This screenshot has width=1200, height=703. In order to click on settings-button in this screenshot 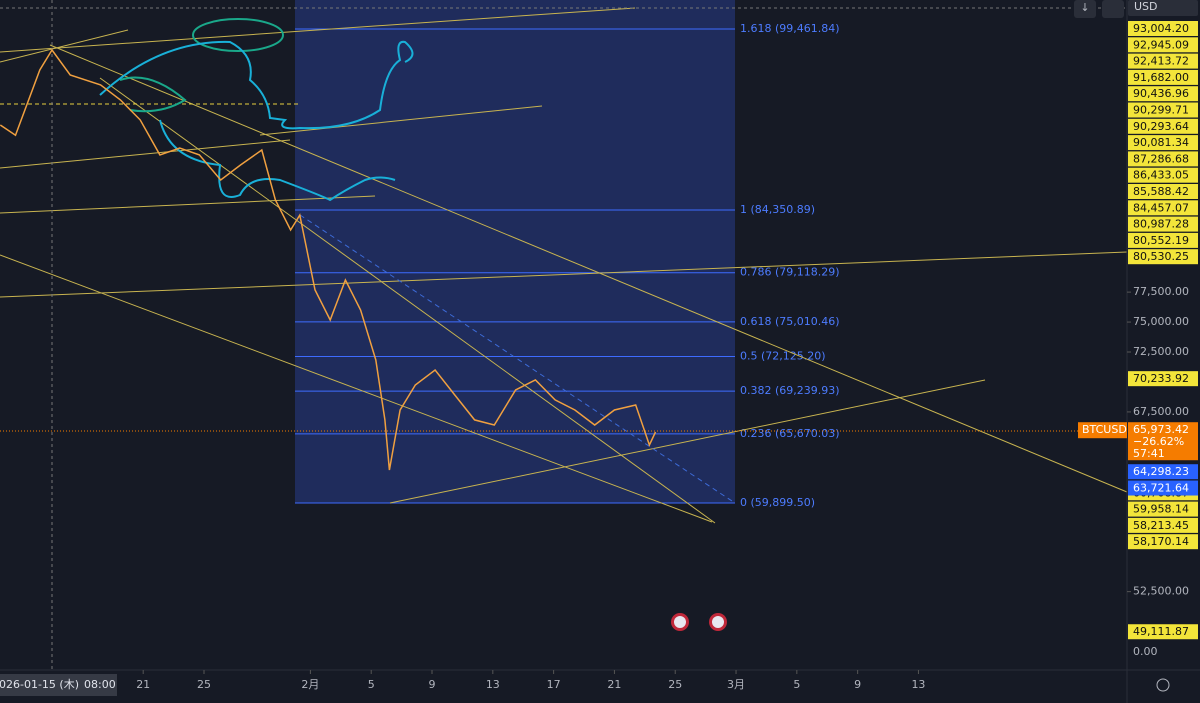, I will do `click(1163, 685)`.